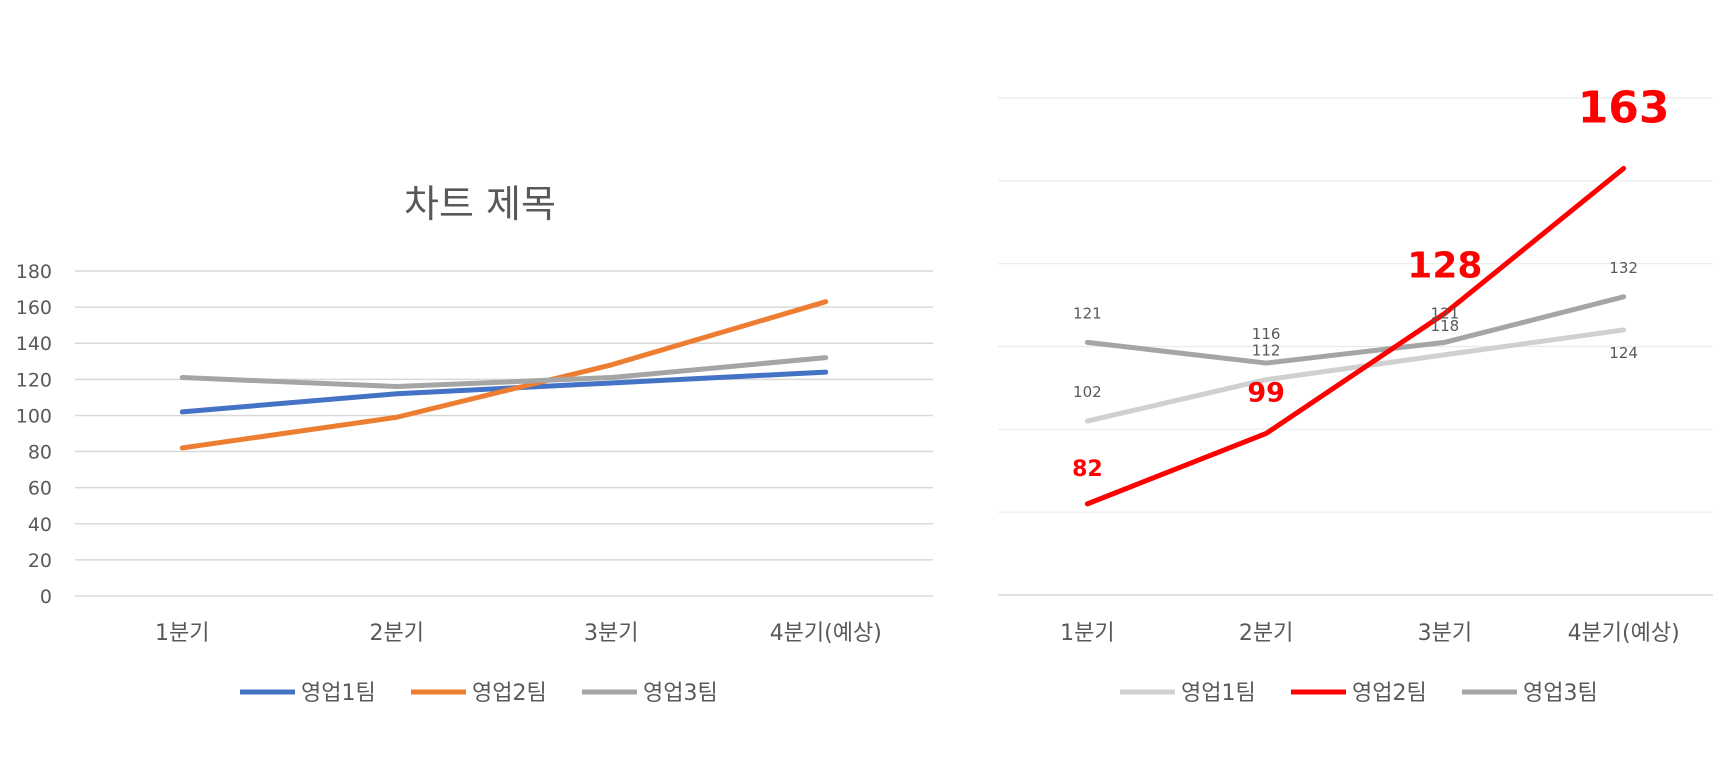 This screenshot has width=1733, height=768. Describe the element at coordinates (1266, 351) in the screenshot. I see `data-label: 112` at that location.